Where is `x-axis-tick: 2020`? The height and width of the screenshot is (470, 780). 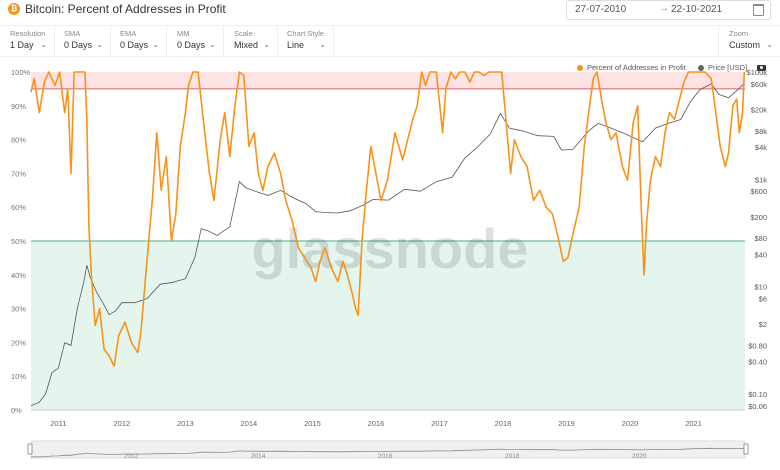 x-axis-tick: 2020 is located at coordinates (630, 423).